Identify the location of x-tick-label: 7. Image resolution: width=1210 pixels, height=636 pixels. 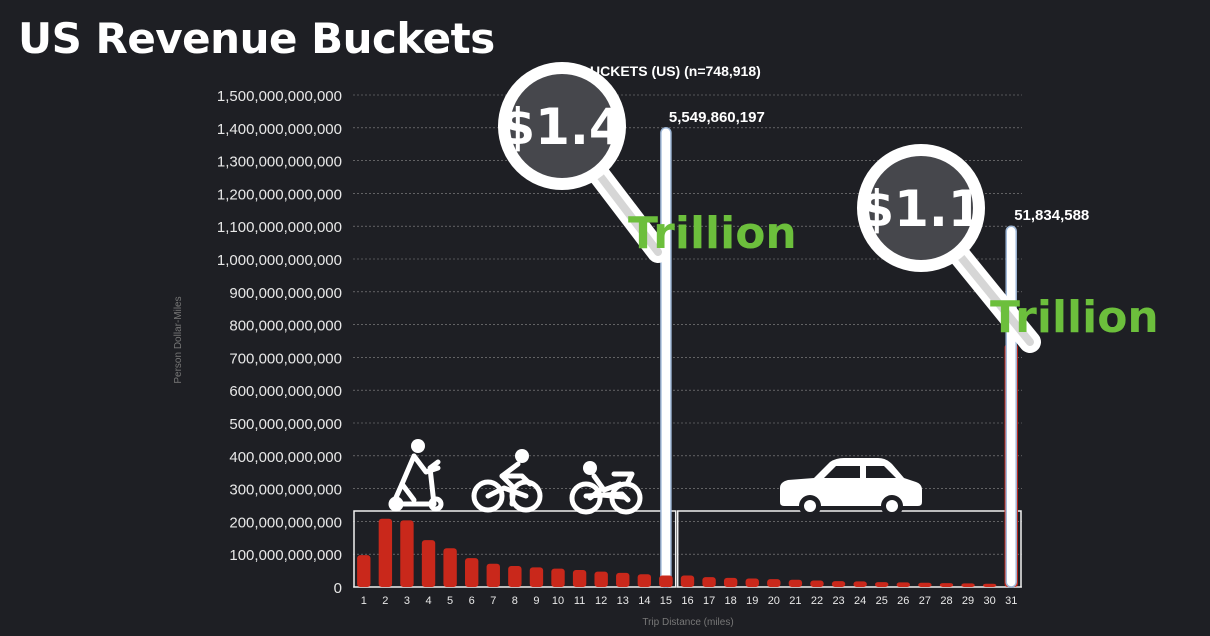
(493, 601).